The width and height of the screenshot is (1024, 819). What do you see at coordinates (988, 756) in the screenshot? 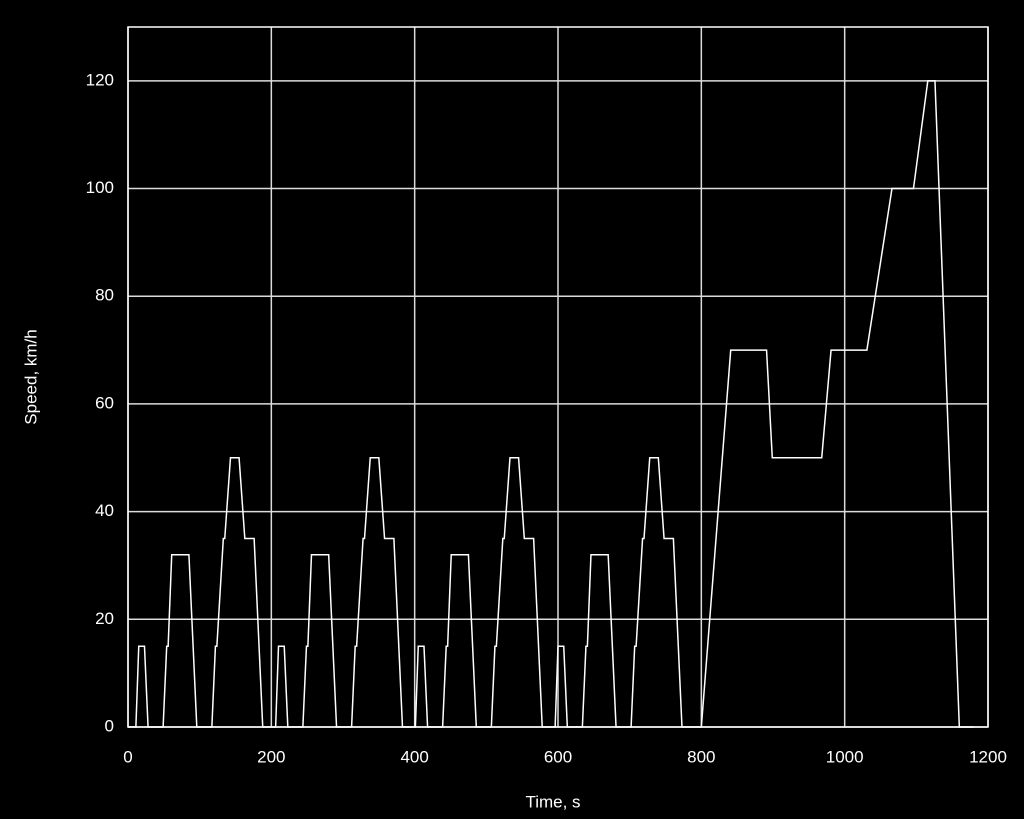
I see `x-tick-label: 1200` at bounding box center [988, 756].